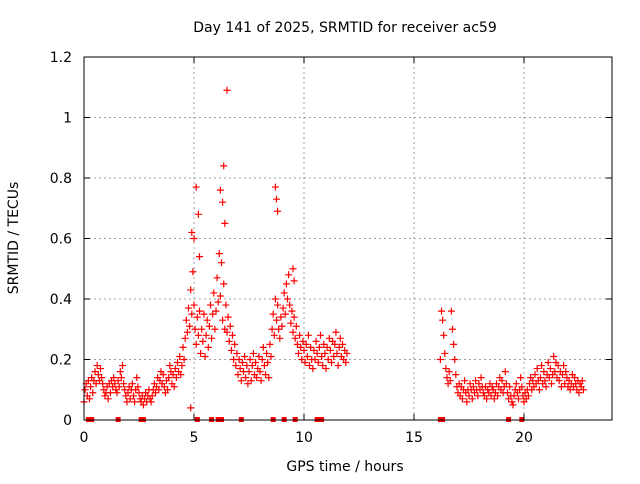 Image resolution: width=640 pixels, height=484 pixels. Describe the element at coordinates (61, 361) in the screenshot. I see `y-tick-label: 0.2` at that location.